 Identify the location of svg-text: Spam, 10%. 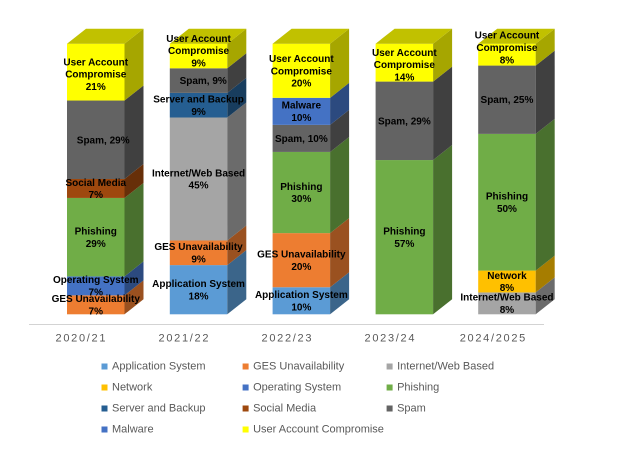
(301, 139).